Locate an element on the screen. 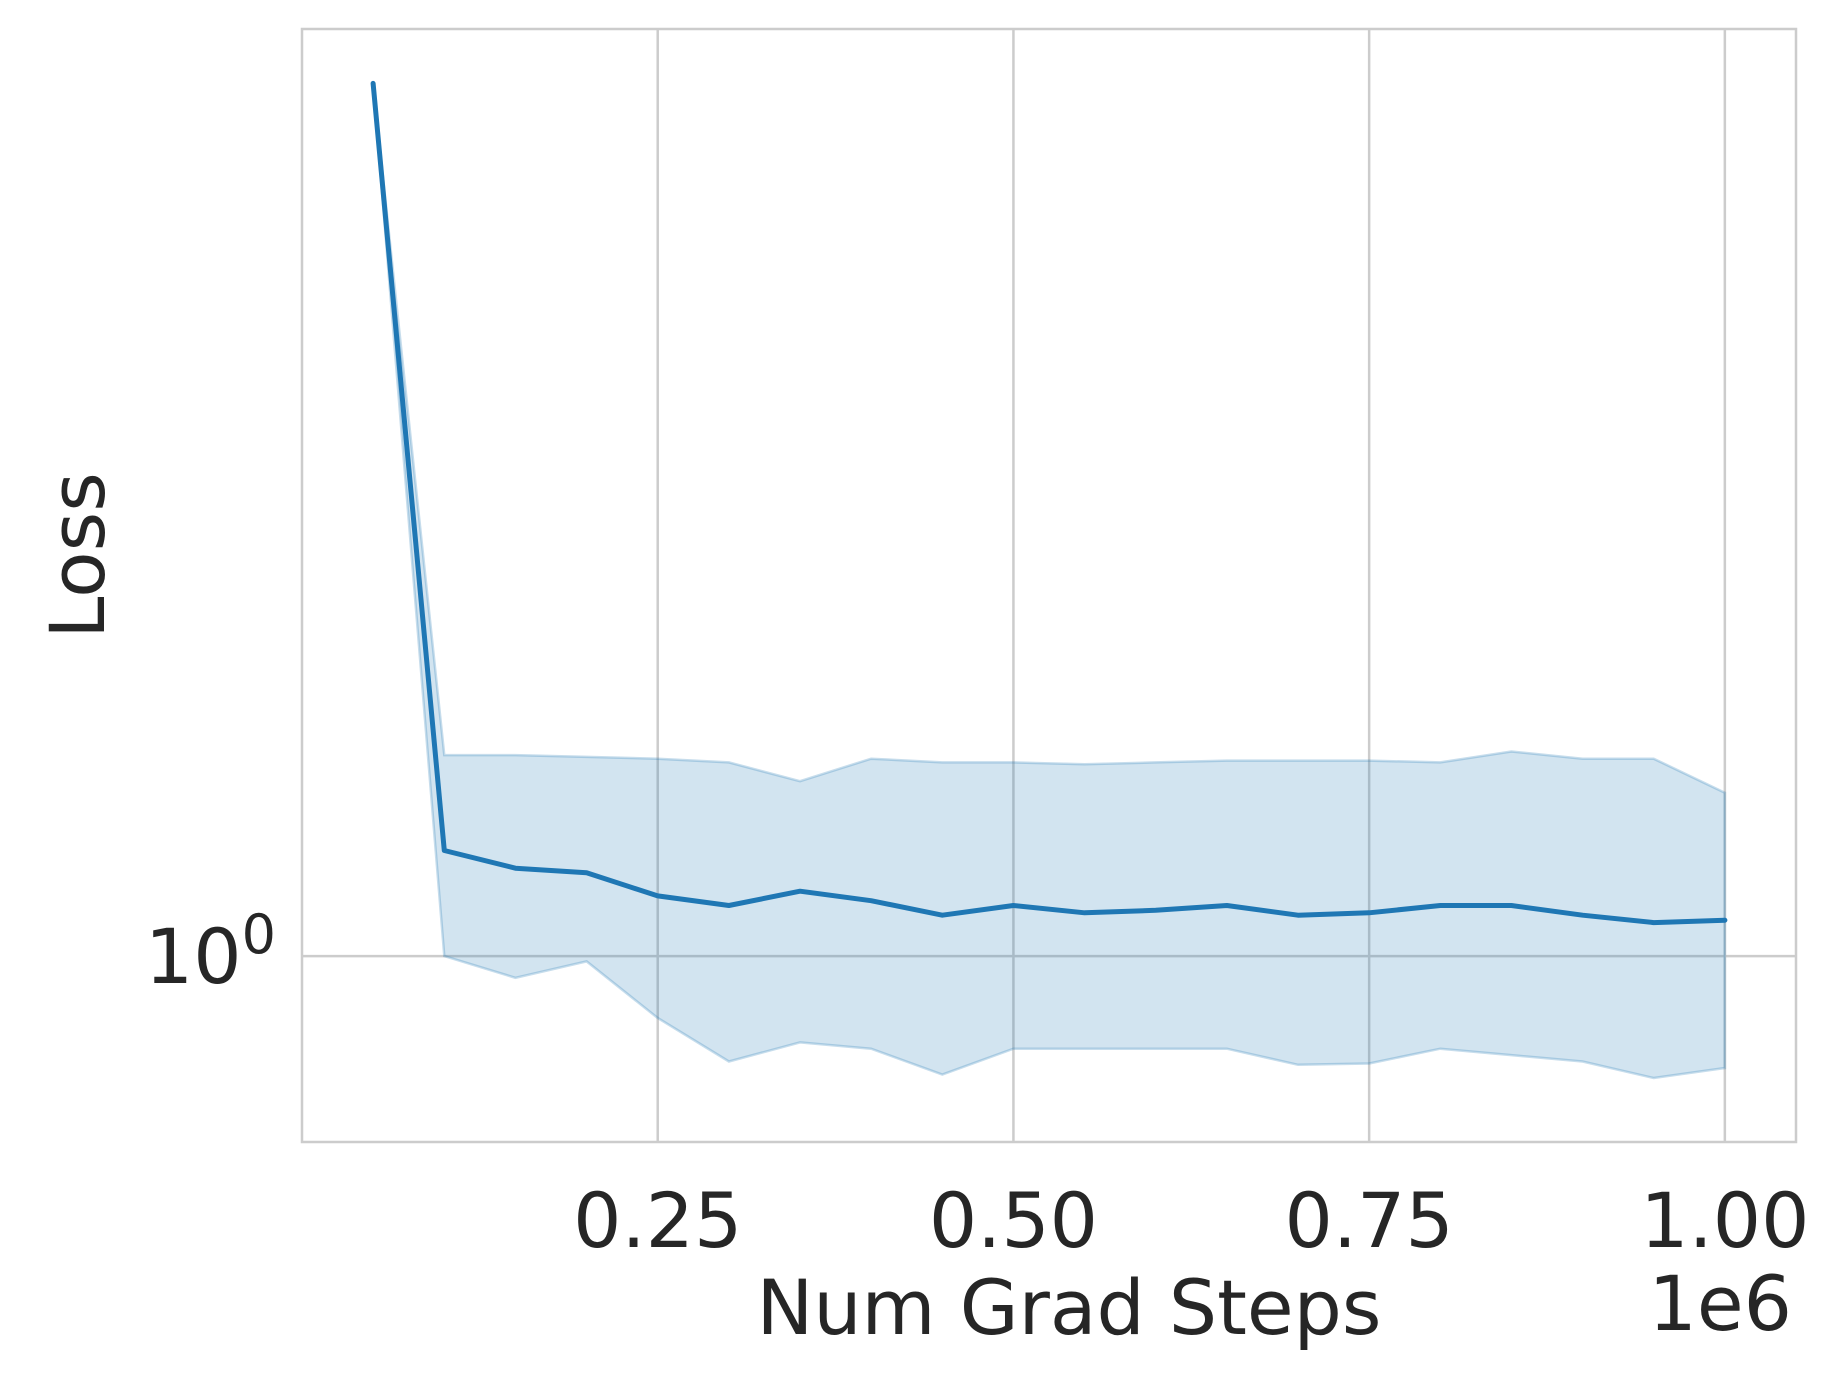 This screenshot has height=1376, width=1842. y-tick-label: 100 is located at coordinates (210, 952).